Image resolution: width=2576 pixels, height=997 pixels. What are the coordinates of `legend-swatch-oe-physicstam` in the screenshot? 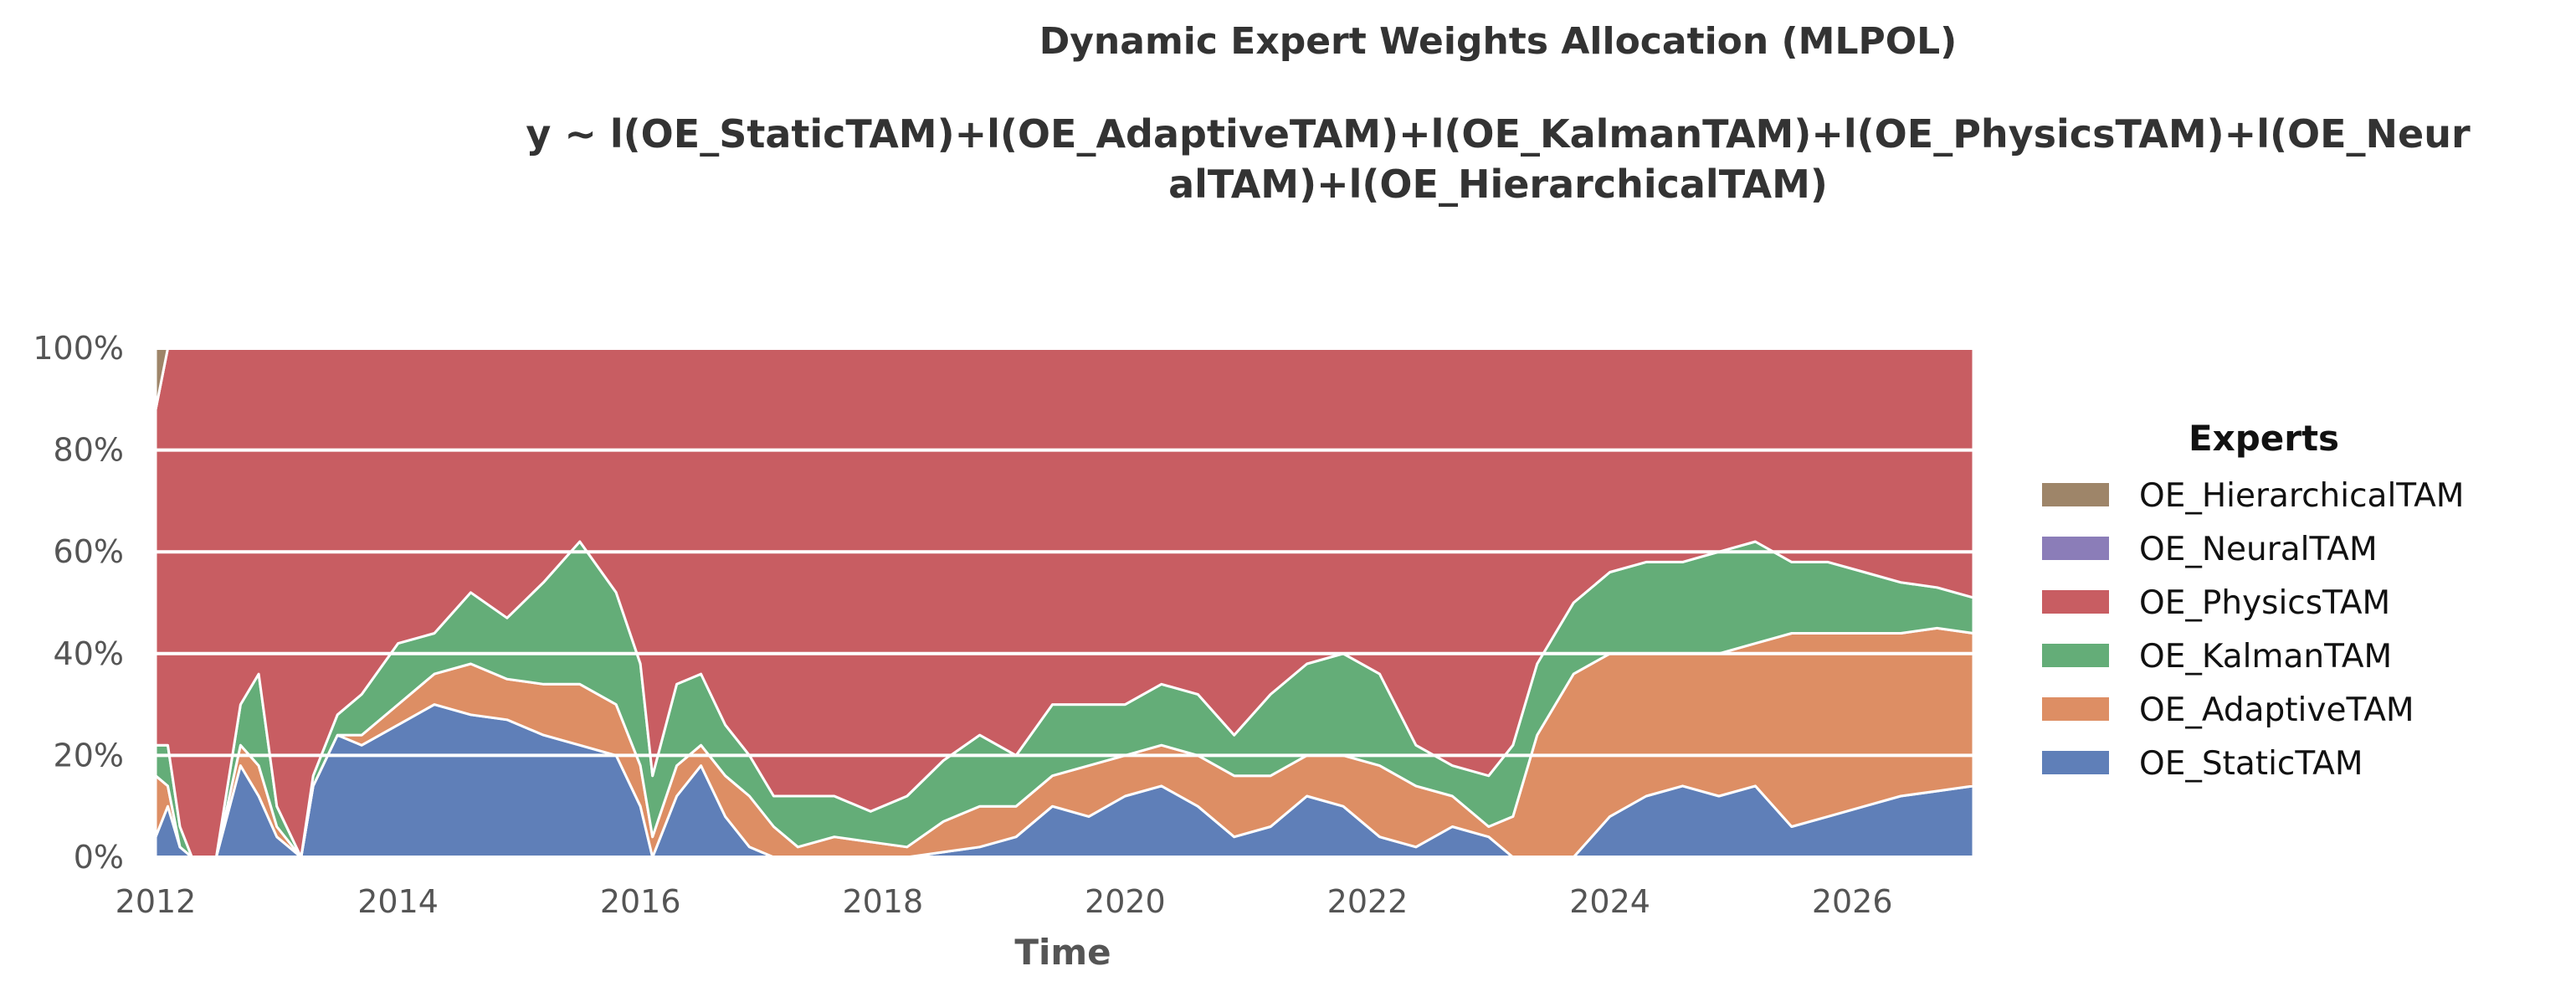 It's located at (2075, 602).